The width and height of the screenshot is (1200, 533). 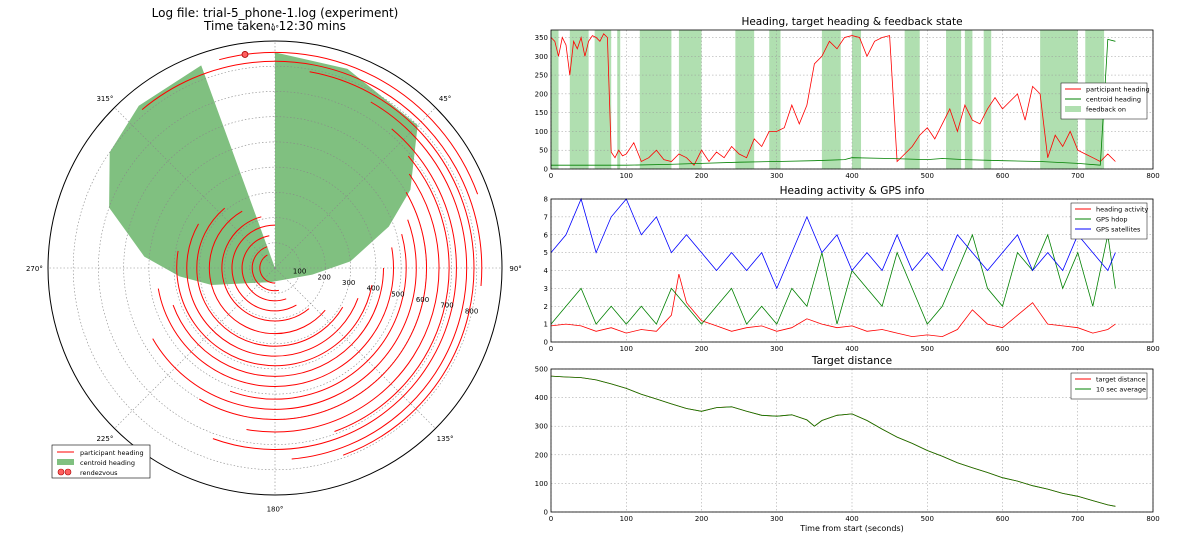 What do you see at coordinates (445, 439) in the screenshot?
I see `angle-label: 135°` at bounding box center [445, 439].